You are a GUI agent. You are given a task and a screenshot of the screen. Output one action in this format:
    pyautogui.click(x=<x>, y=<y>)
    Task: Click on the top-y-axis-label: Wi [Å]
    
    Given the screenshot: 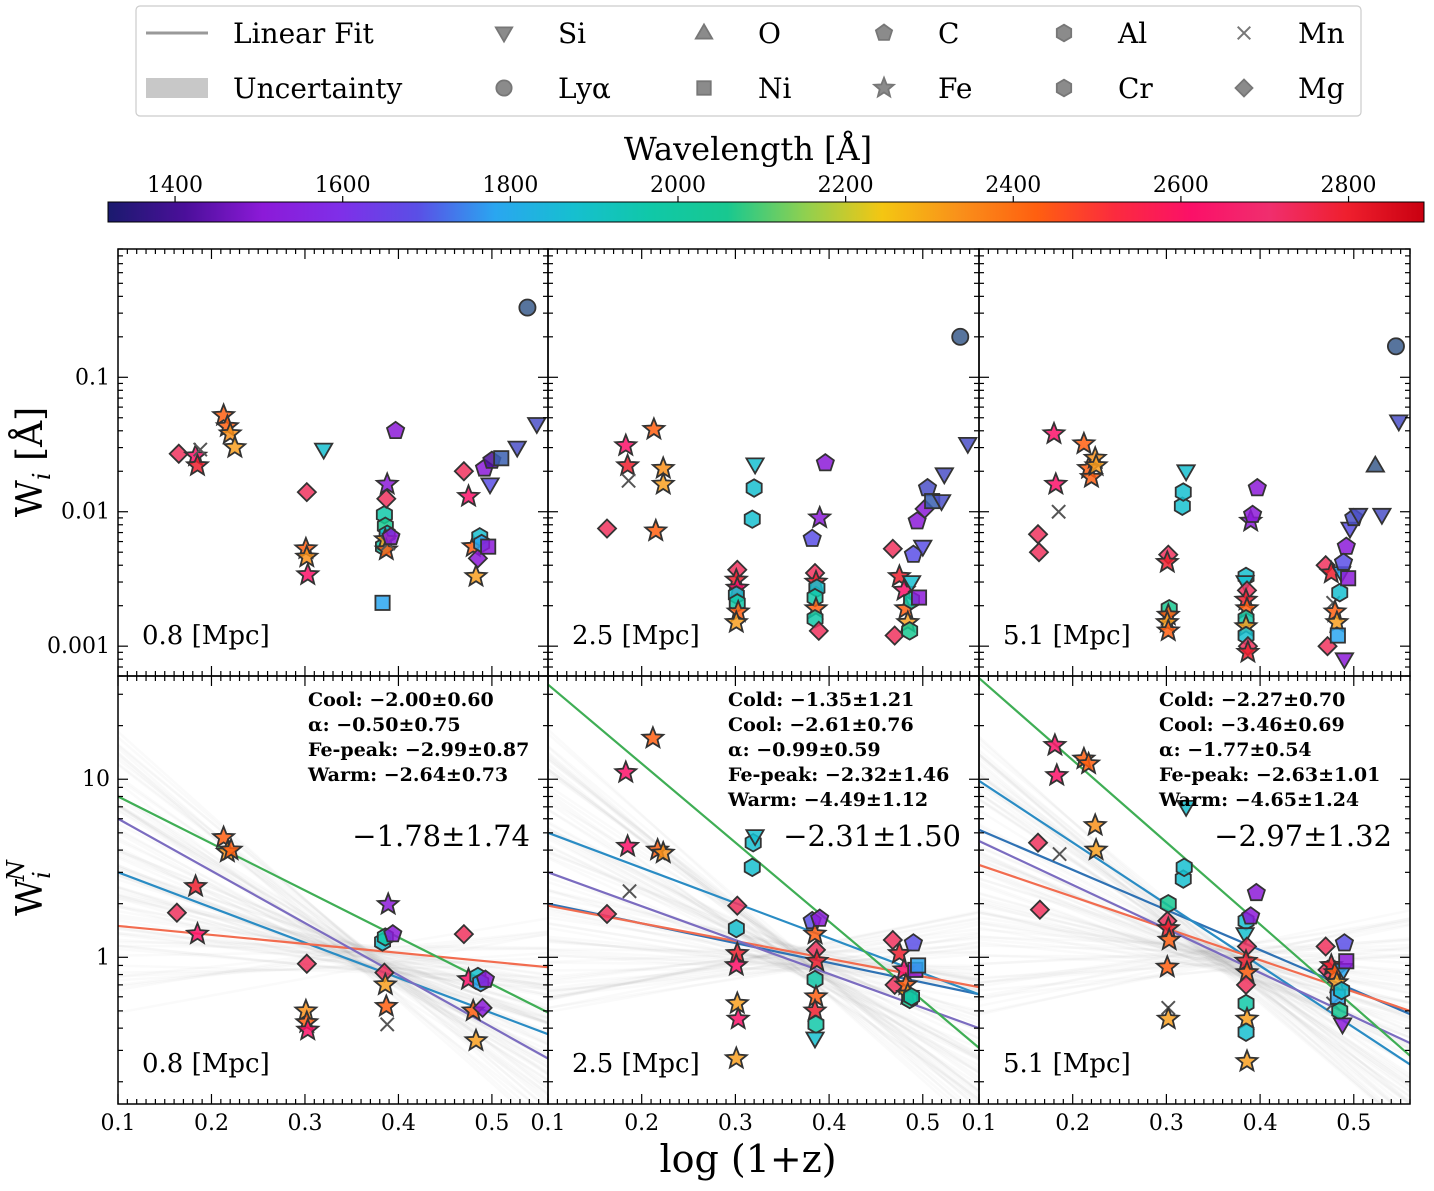 What is the action you would take?
    pyautogui.click(x=32, y=462)
    